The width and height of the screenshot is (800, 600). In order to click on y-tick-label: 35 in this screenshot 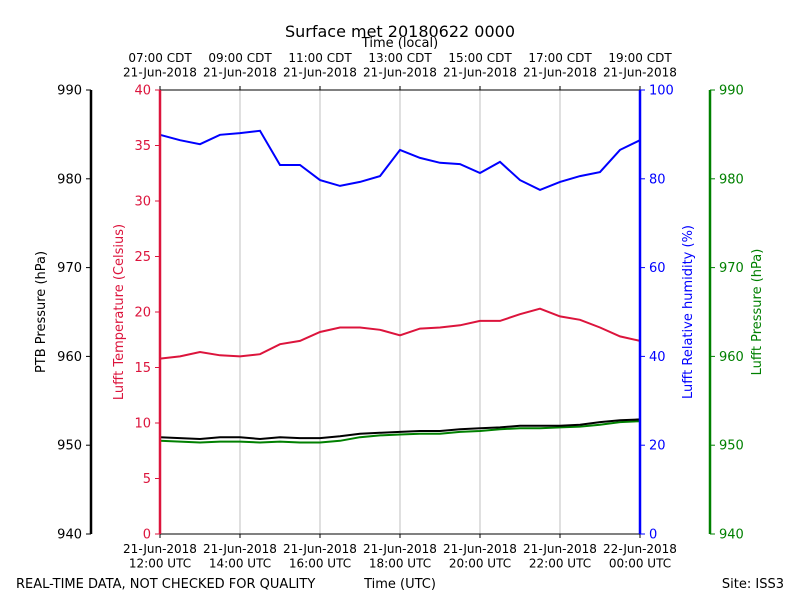, I will do `click(142, 146)`.